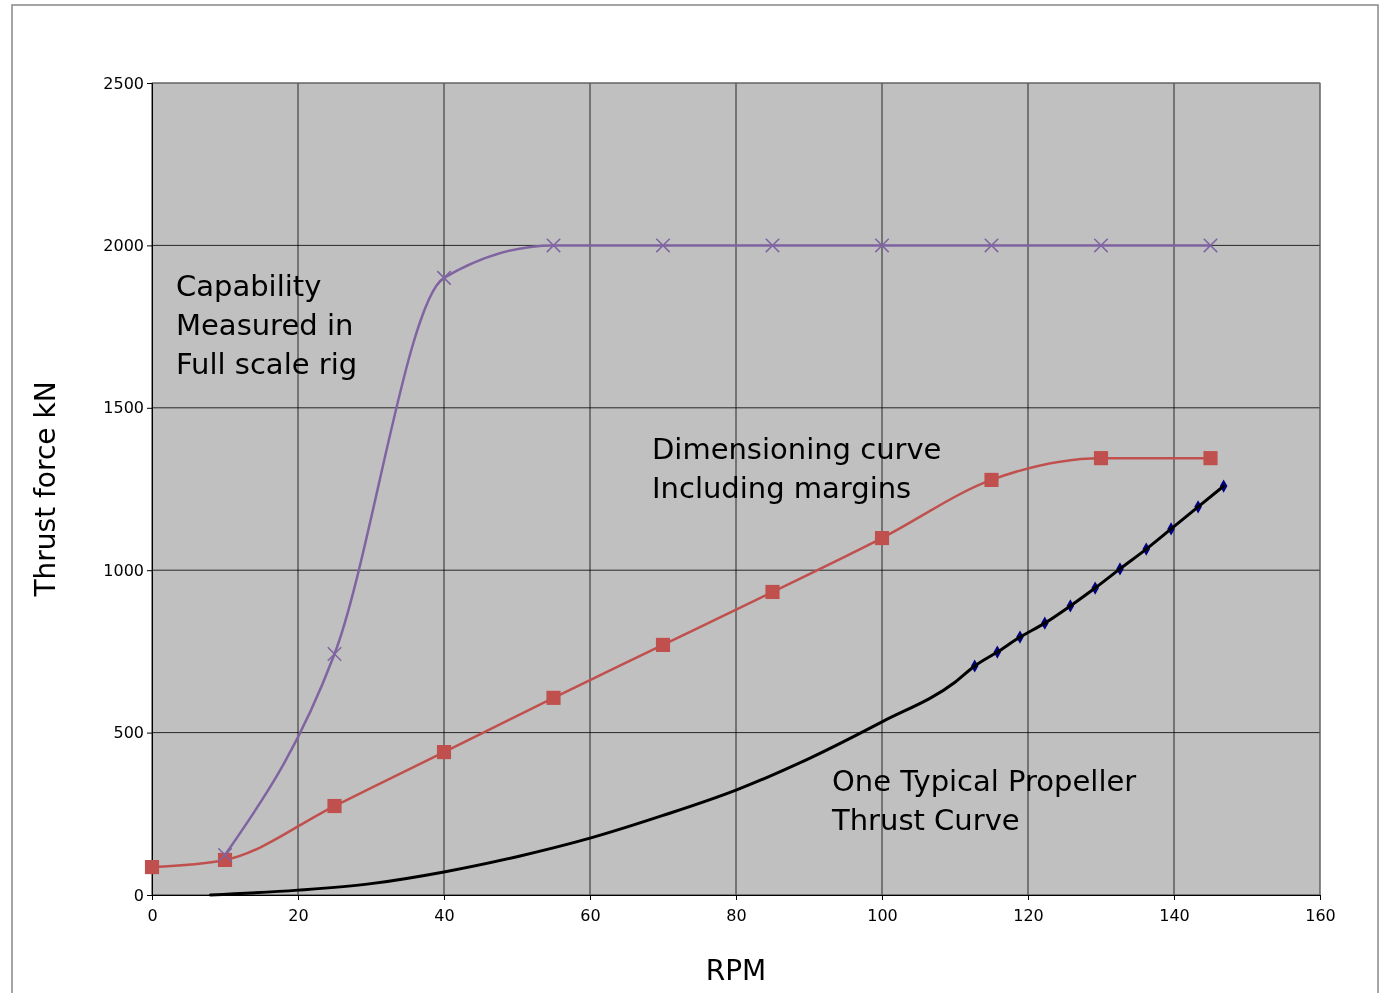 This screenshot has height=993, width=1384. Describe the element at coordinates (736, 970) in the screenshot. I see `x-axis-title: RPM` at that location.